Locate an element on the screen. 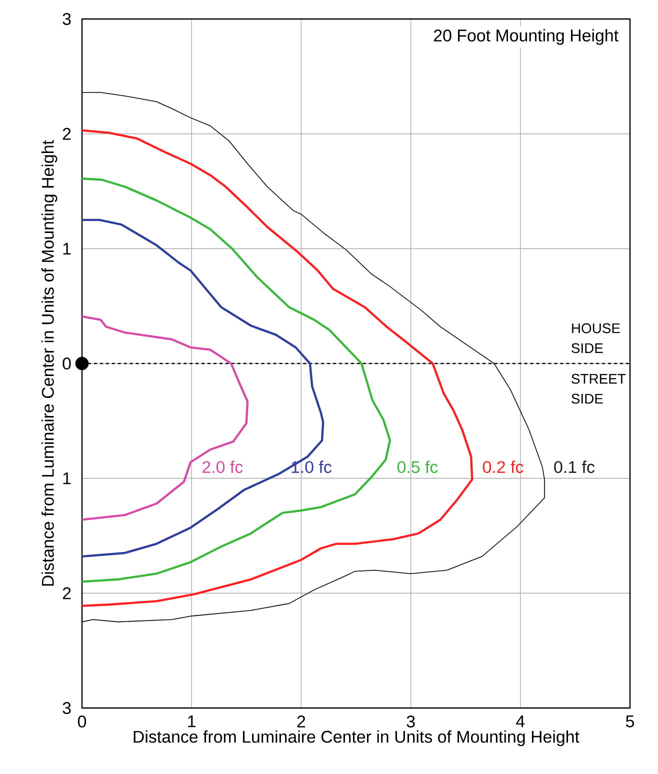 The height and width of the screenshot is (774, 658). y-tick-label: 0 is located at coordinates (66, 364).